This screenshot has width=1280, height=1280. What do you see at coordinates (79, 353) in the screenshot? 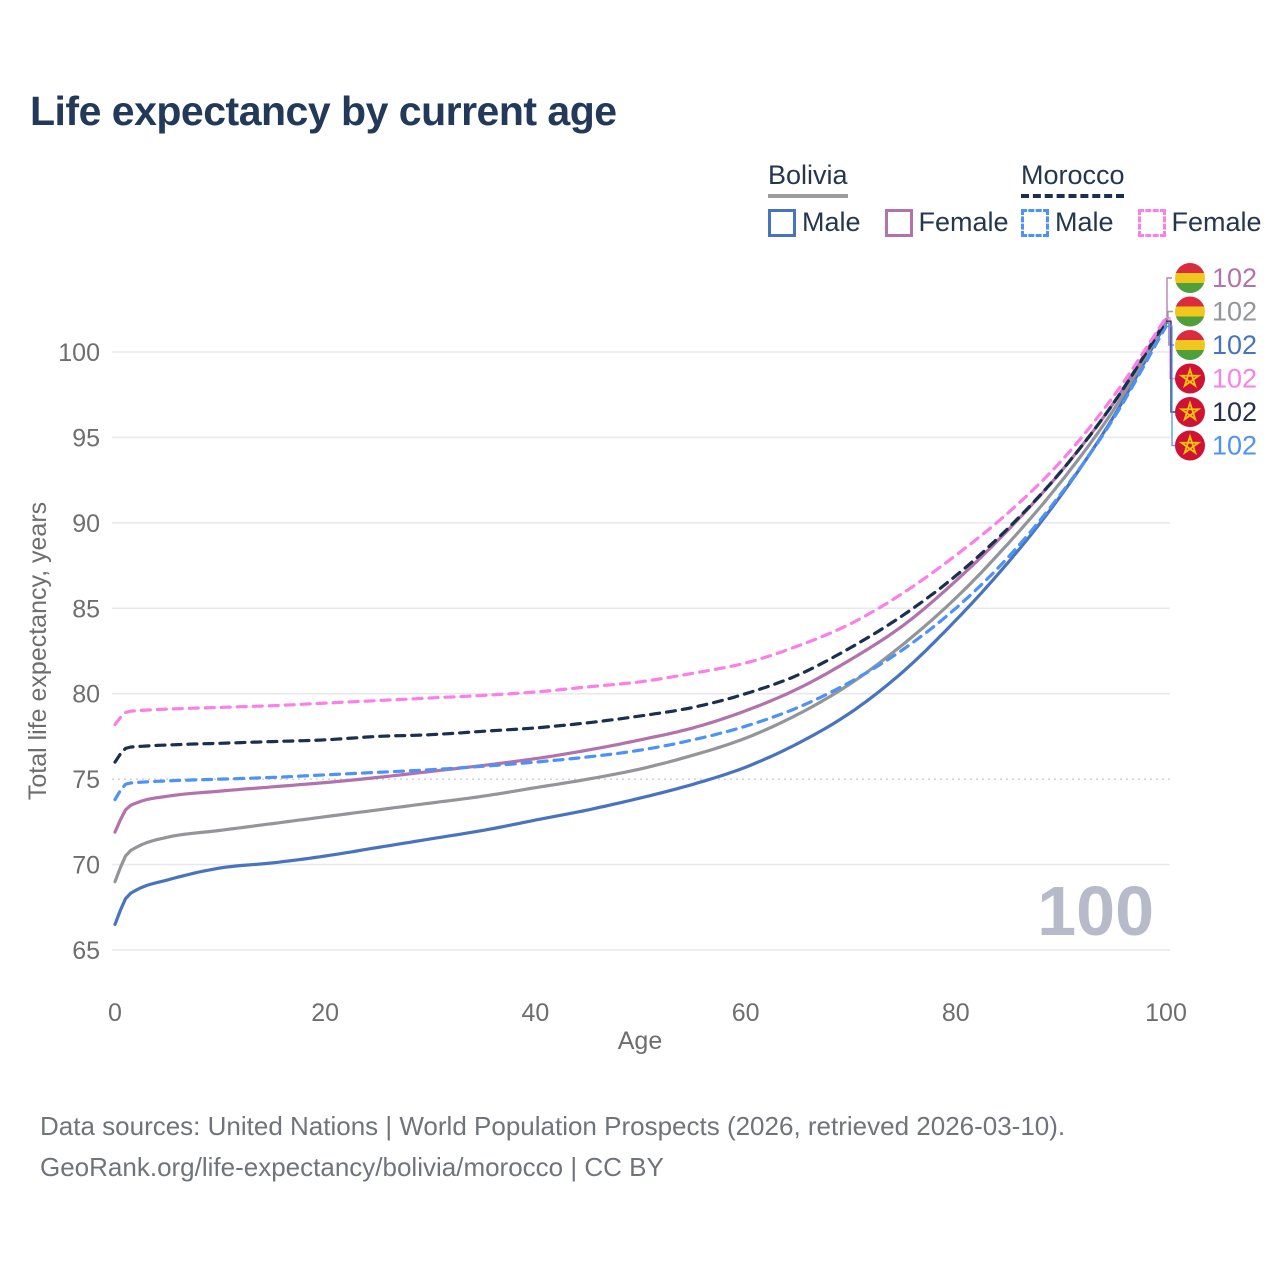
I see `y-tick-label: 100` at bounding box center [79, 353].